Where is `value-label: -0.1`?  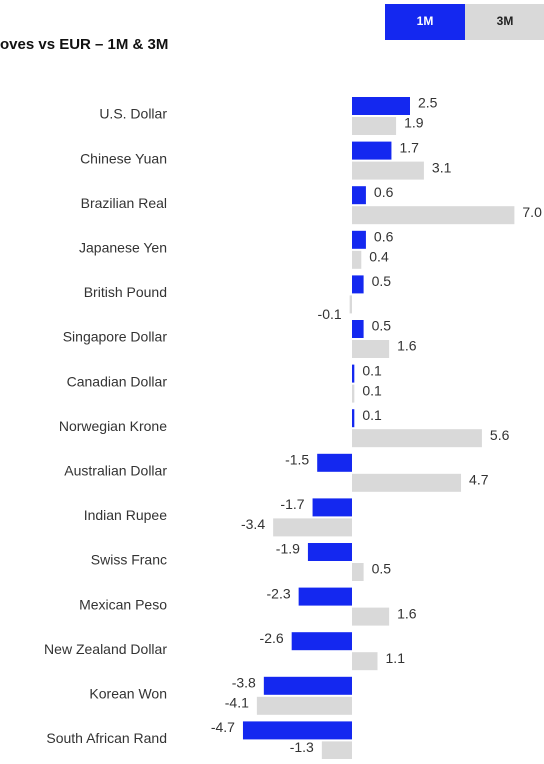 value-label: -0.1 is located at coordinates (330, 314).